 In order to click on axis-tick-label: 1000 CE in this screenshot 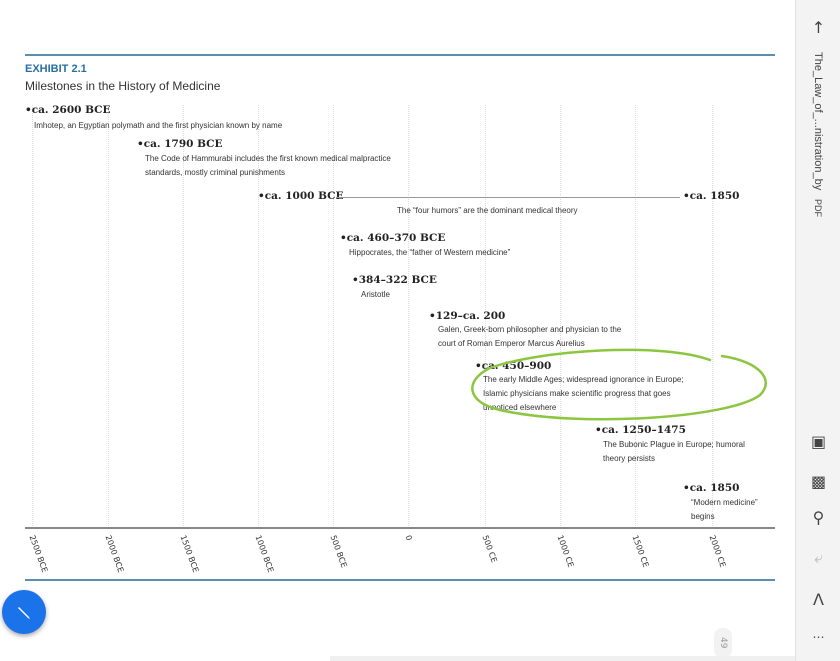, I will do `click(565, 551)`.